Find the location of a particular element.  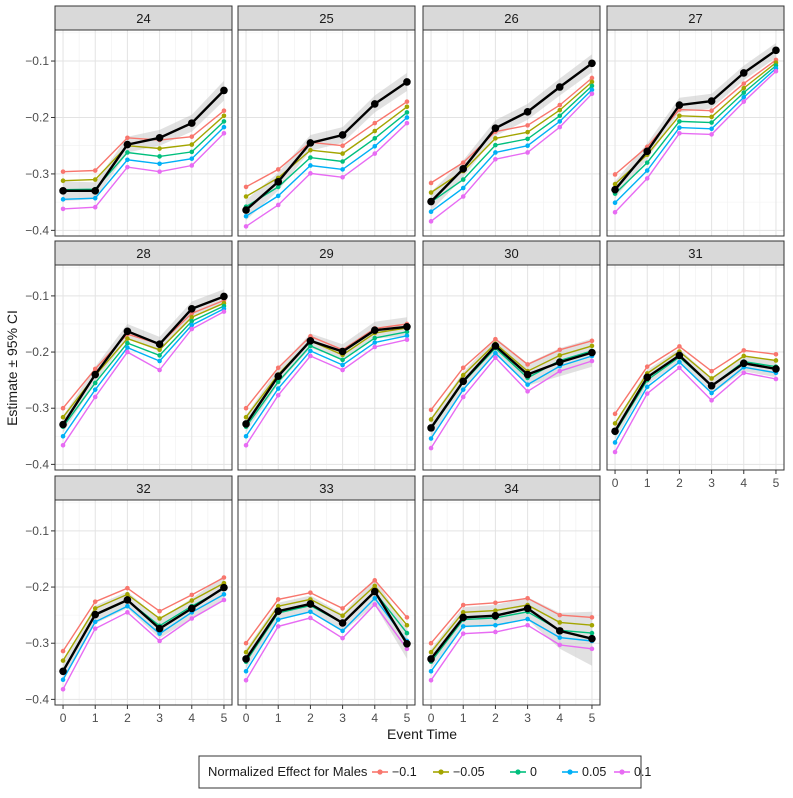

legend-entries: −0.1 −0.05 0 0.05 0.1 is located at coordinates (511, 772).